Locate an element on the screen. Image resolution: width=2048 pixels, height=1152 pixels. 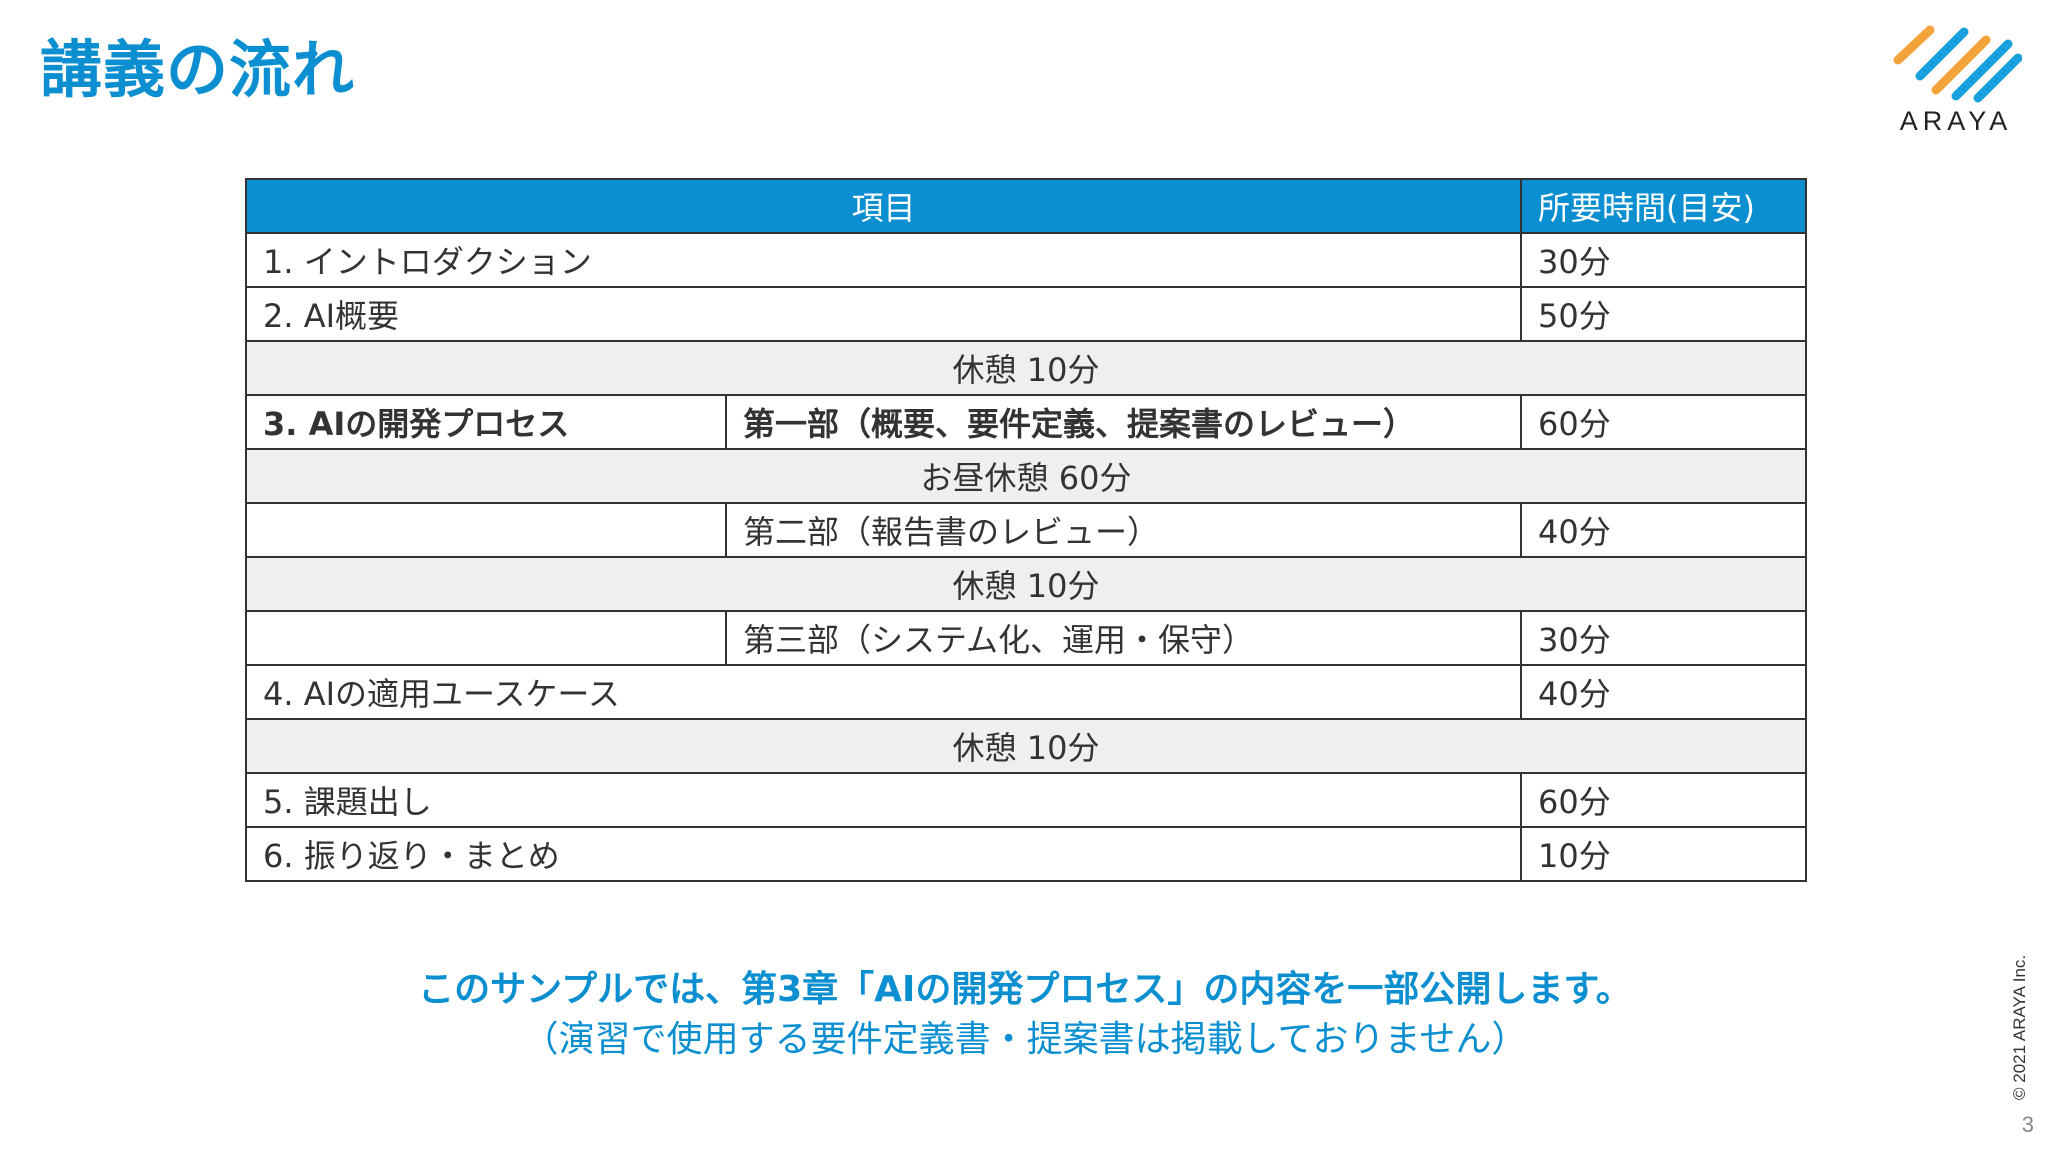
row-time: 10分 is located at coordinates (1664, 854).